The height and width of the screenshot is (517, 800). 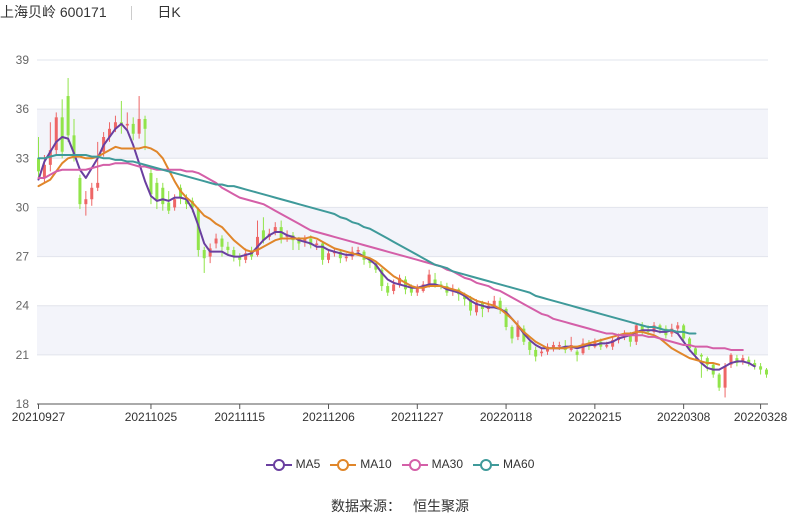 What do you see at coordinates (308, 464) in the screenshot?
I see `legend-label: MA5` at bounding box center [308, 464].